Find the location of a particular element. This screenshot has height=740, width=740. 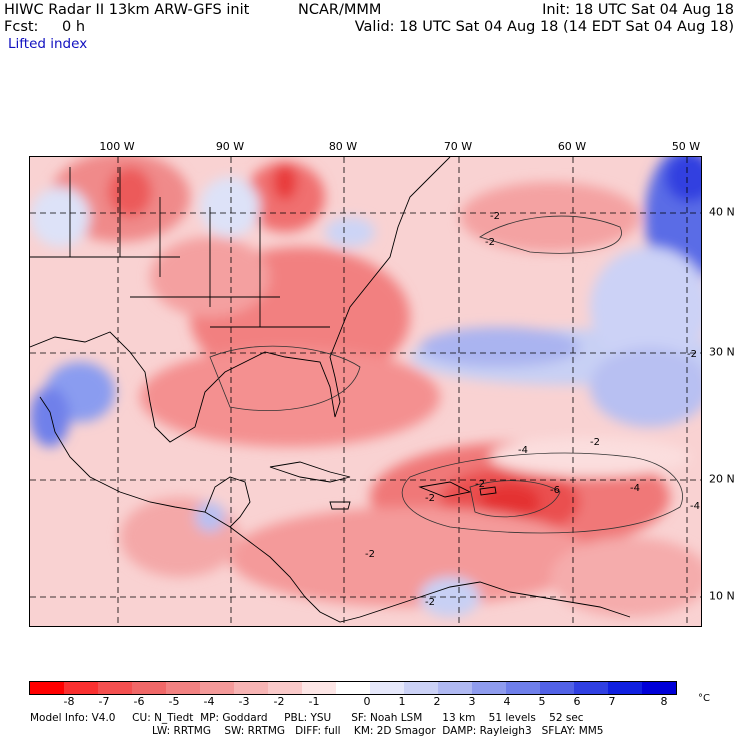

colorbar-tick: -7 is located at coordinates (104, 701).